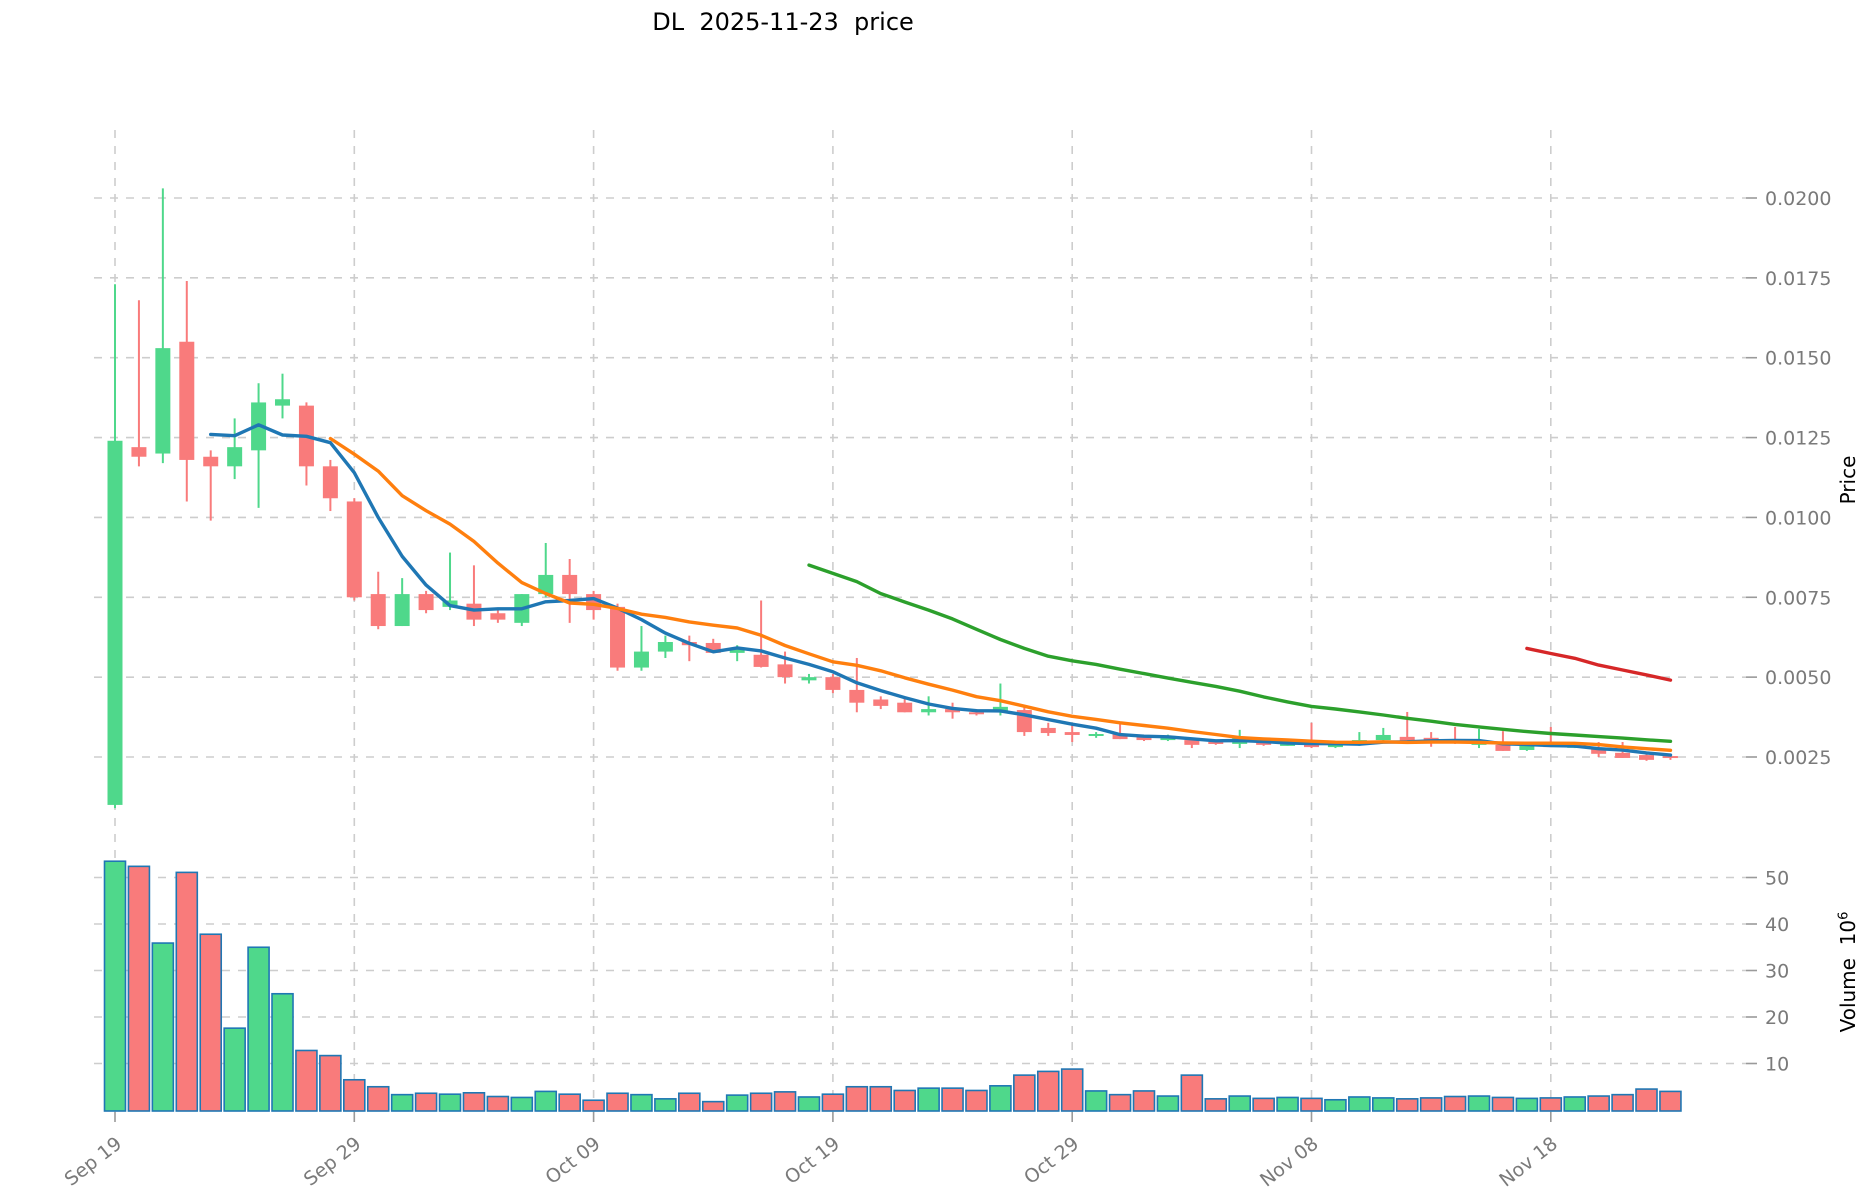 The height and width of the screenshot is (1202, 1873). I want to click on volume-tick-label: 50, so click(1777, 879).